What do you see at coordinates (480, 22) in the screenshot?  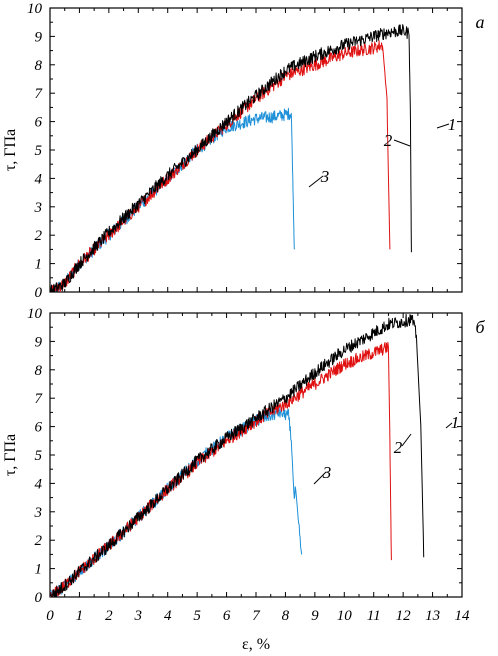 I see `panel-letter: а` at bounding box center [480, 22].